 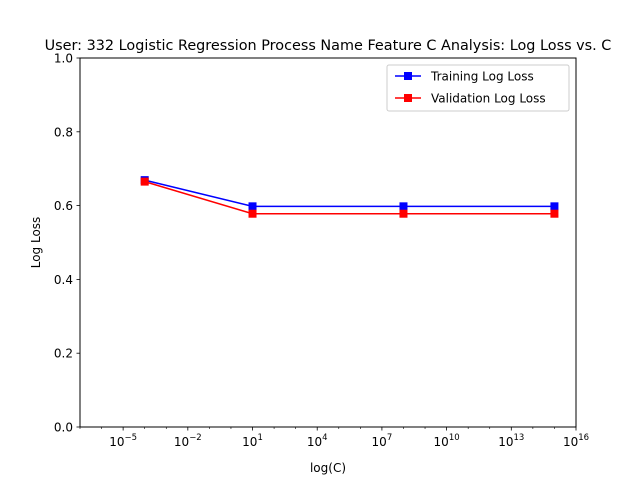 What do you see at coordinates (63, 428) in the screenshot?
I see `y-tick-label: 0.0` at bounding box center [63, 428].